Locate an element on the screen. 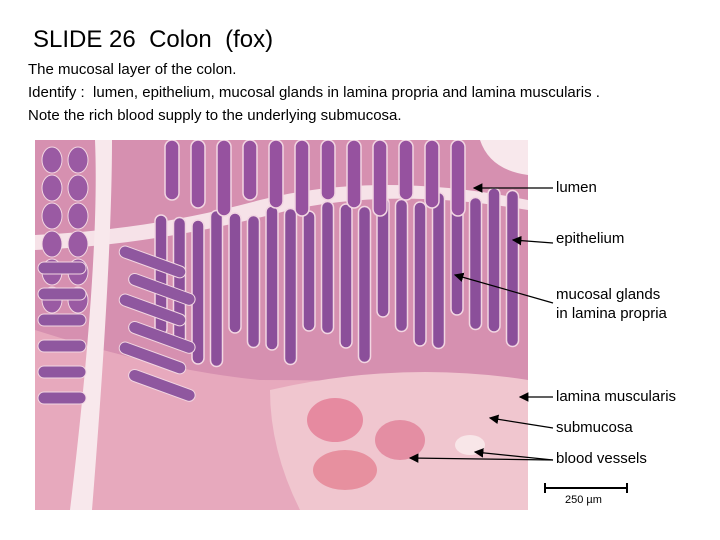 This screenshot has width=720, height=540. description-line: The mucosal layer of the colon. is located at coordinates (132, 69).